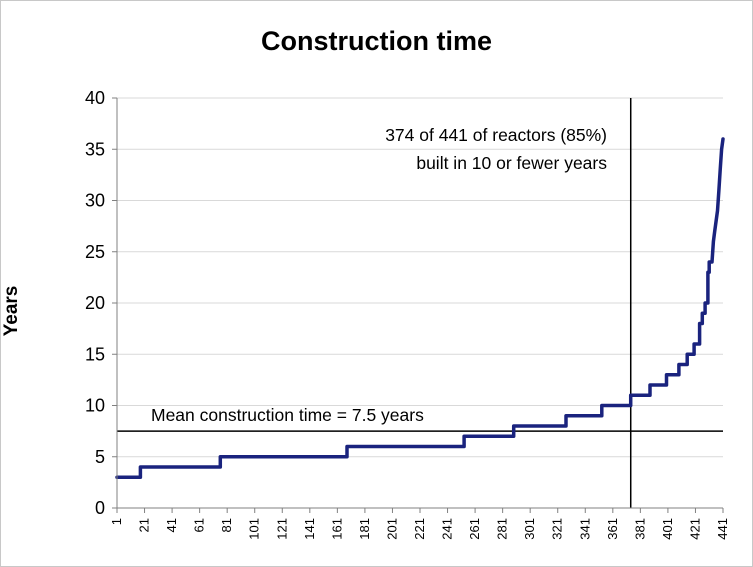 Image resolution: width=753 pixels, height=567 pixels. I want to click on x-tick-label: 221, so click(419, 529).